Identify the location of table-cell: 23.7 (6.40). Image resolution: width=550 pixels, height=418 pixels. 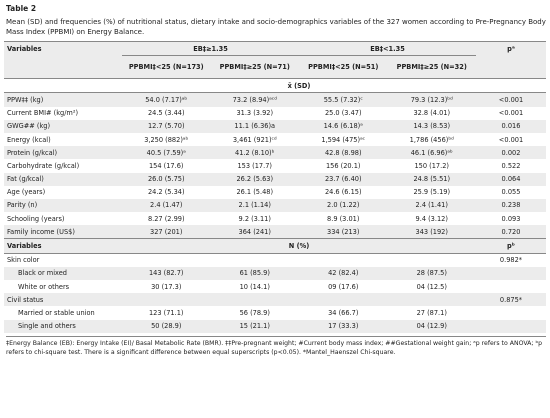
(343, 179).